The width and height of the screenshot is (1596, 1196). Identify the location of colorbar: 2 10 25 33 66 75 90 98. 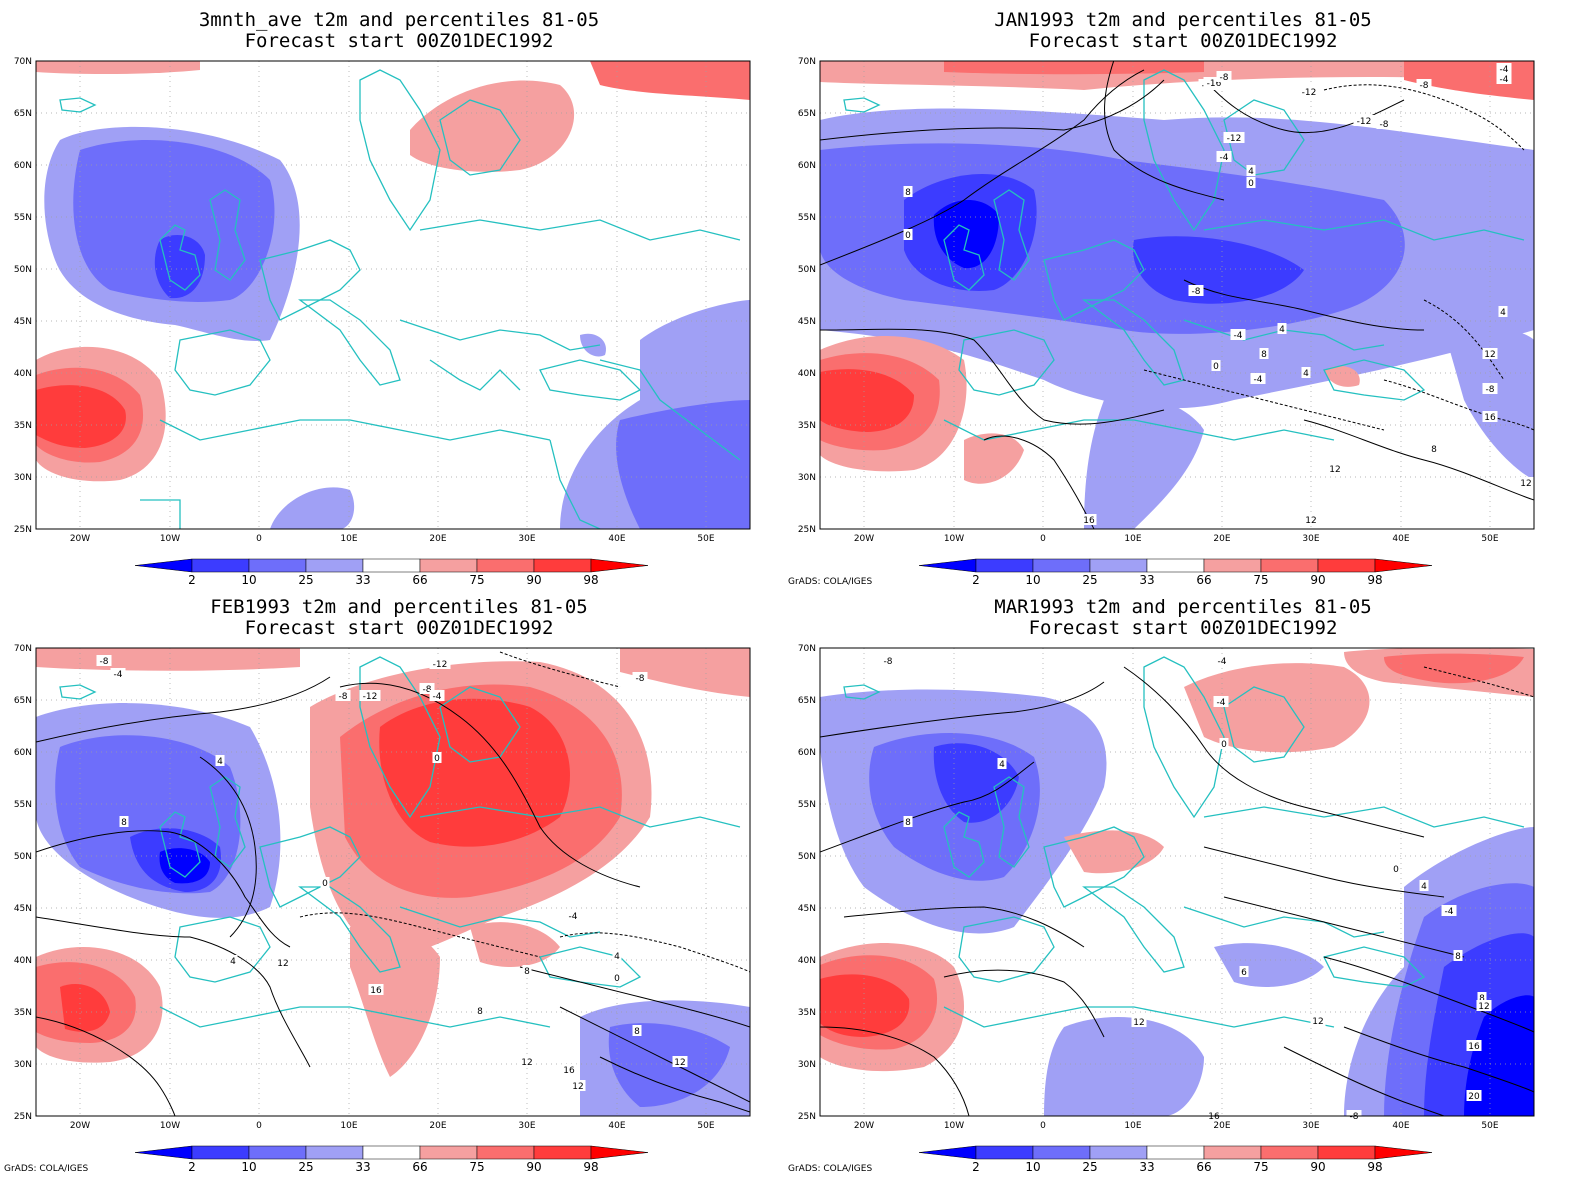
(1175, 1159).